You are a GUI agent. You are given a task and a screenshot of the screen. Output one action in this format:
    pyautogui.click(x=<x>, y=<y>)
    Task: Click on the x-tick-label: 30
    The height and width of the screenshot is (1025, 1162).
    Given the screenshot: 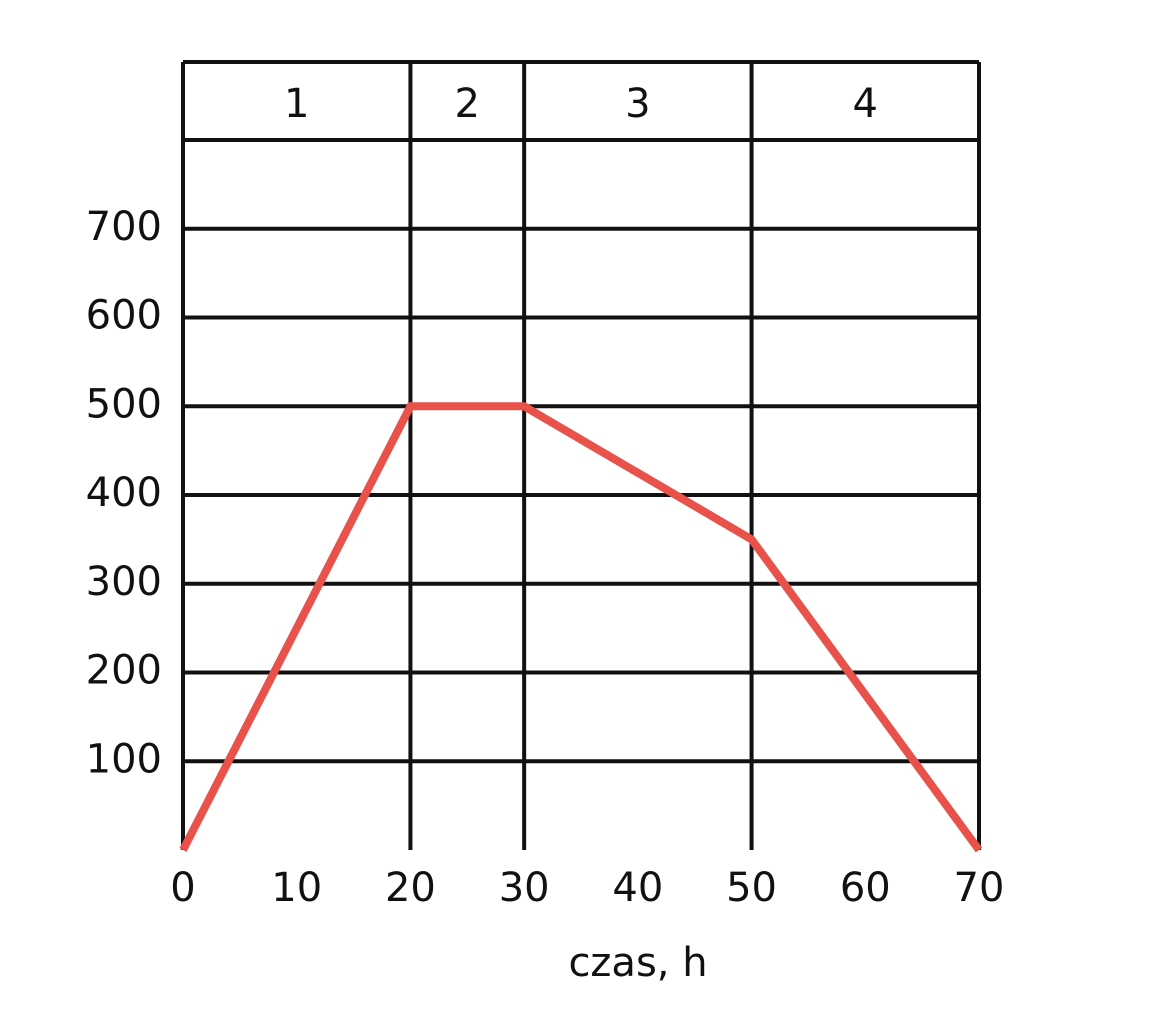 What is the action you would take?
    pyautogui.click(x=524, y=888)
    